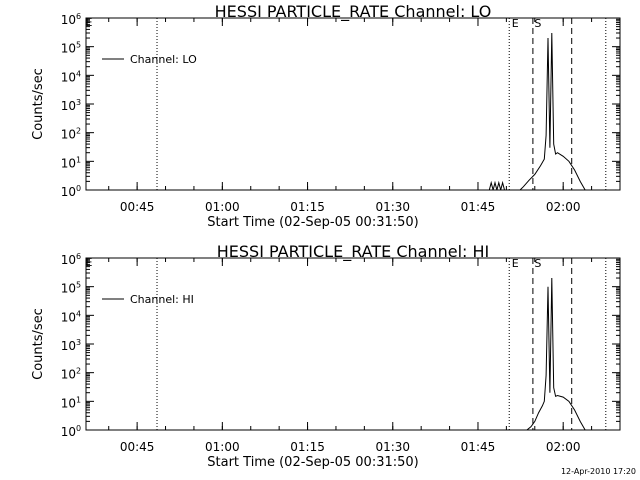 This screenshot has height=480, width=640. I want to click on chart-title: HESSI PARTICLE_RATE Channel: HI, so click(353, 252).